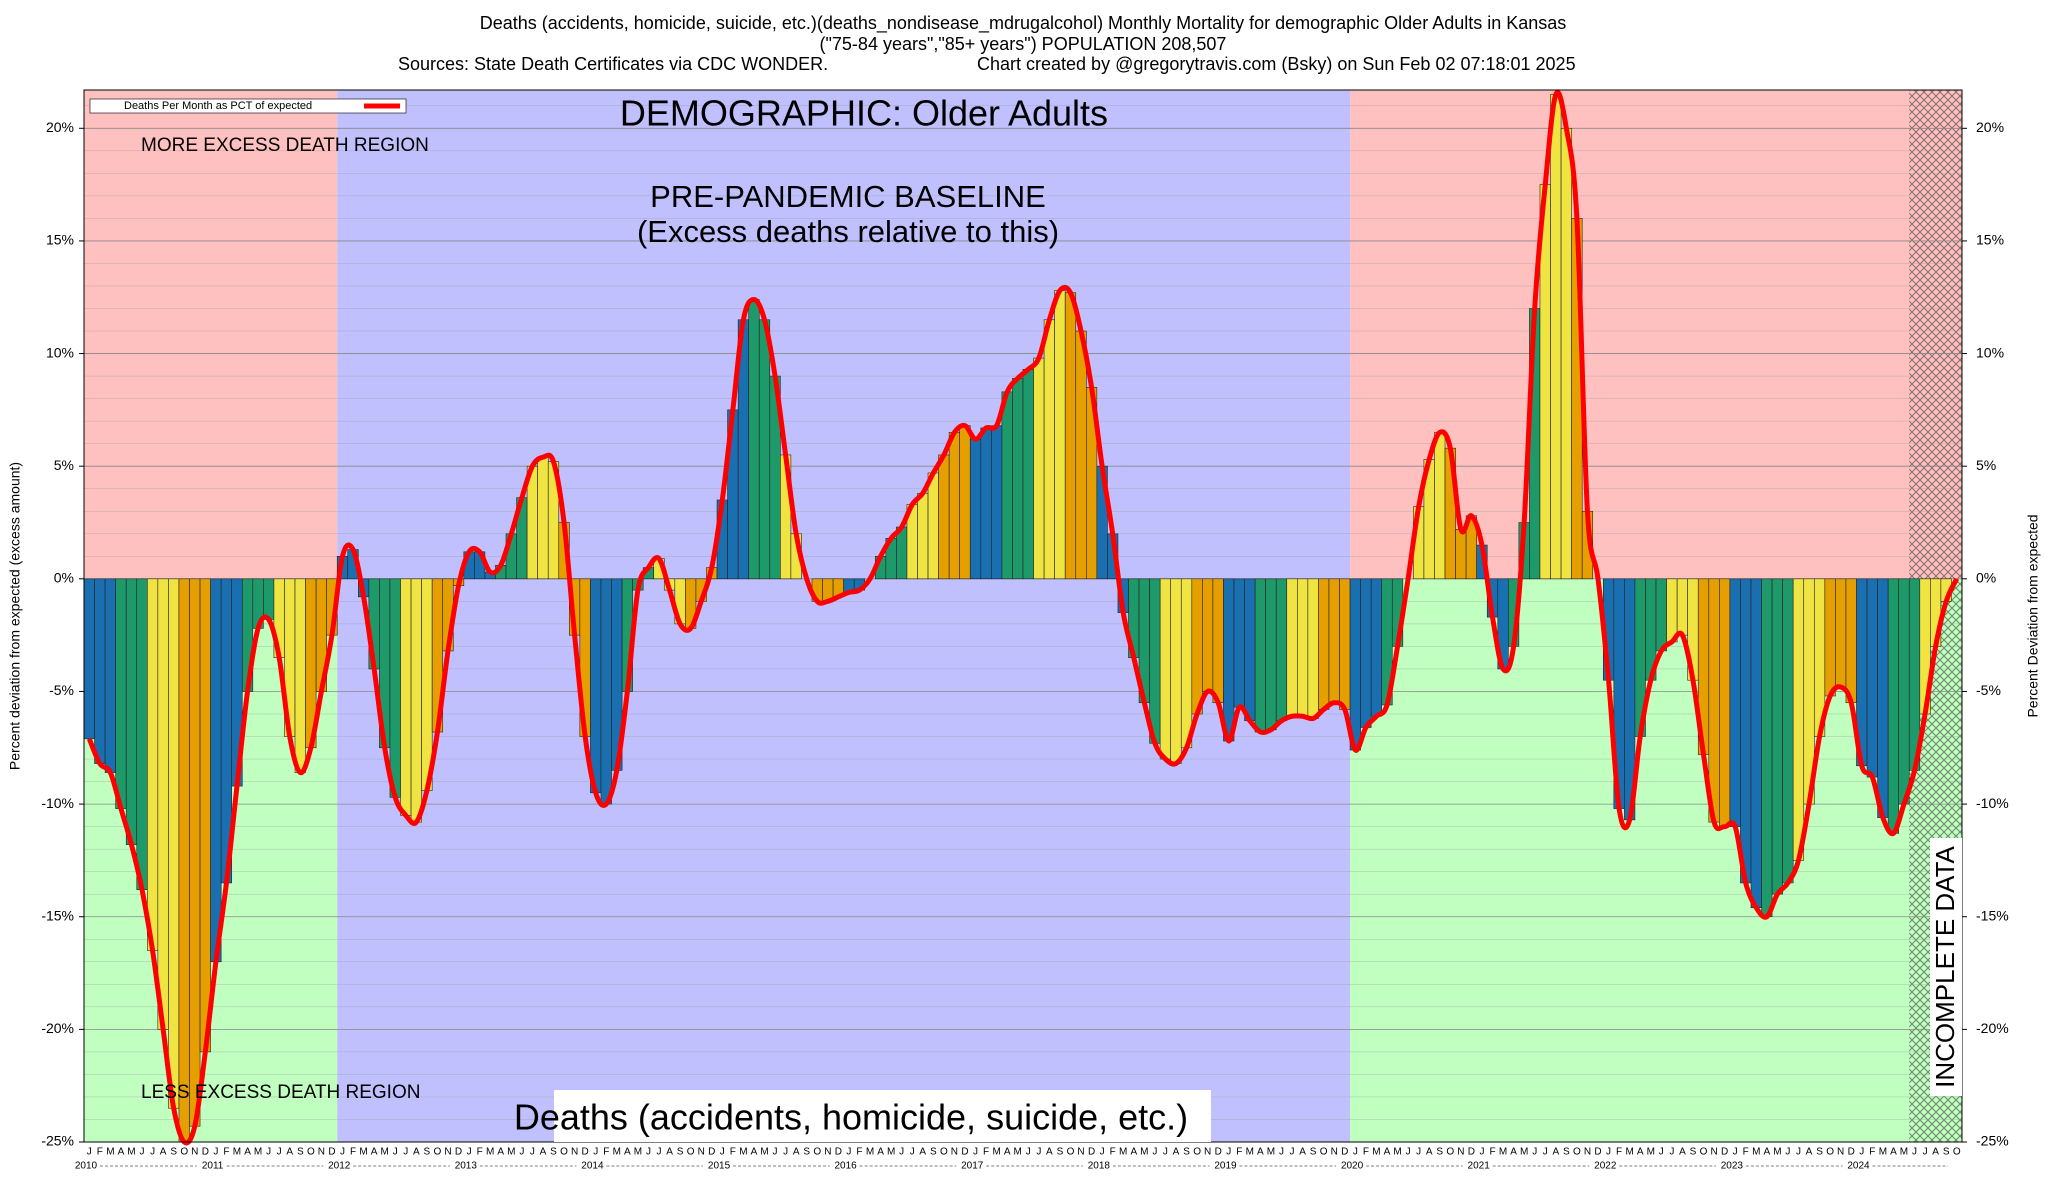  I want to click on excess-region, so click(211, 334).